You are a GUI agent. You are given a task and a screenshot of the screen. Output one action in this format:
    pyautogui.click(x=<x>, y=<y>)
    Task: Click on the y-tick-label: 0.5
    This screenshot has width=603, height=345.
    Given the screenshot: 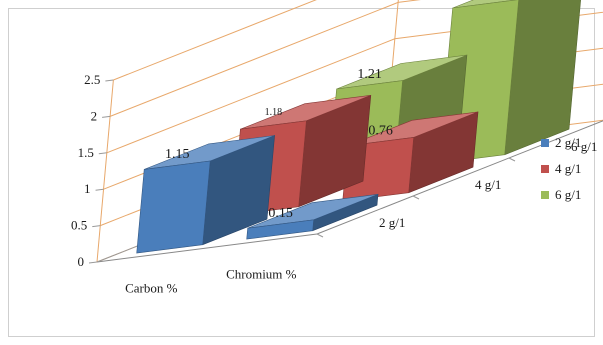 What is the action you would take?
    pyautogui.click(x=79, y=225)
    